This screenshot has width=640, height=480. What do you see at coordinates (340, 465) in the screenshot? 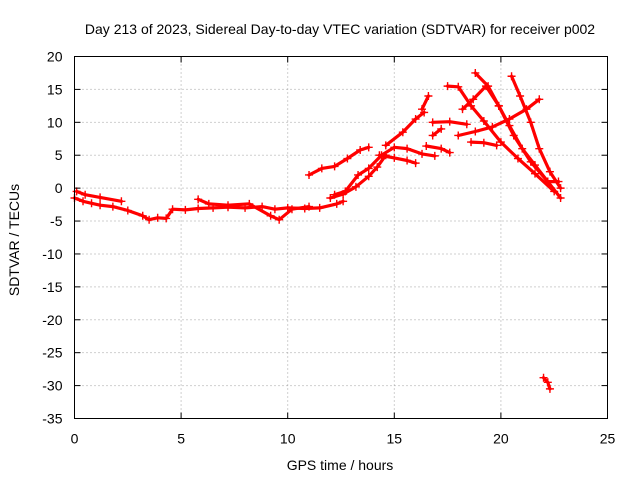
I see `x-axis-label: GPS time / hours` at bounding box center [340, 465].